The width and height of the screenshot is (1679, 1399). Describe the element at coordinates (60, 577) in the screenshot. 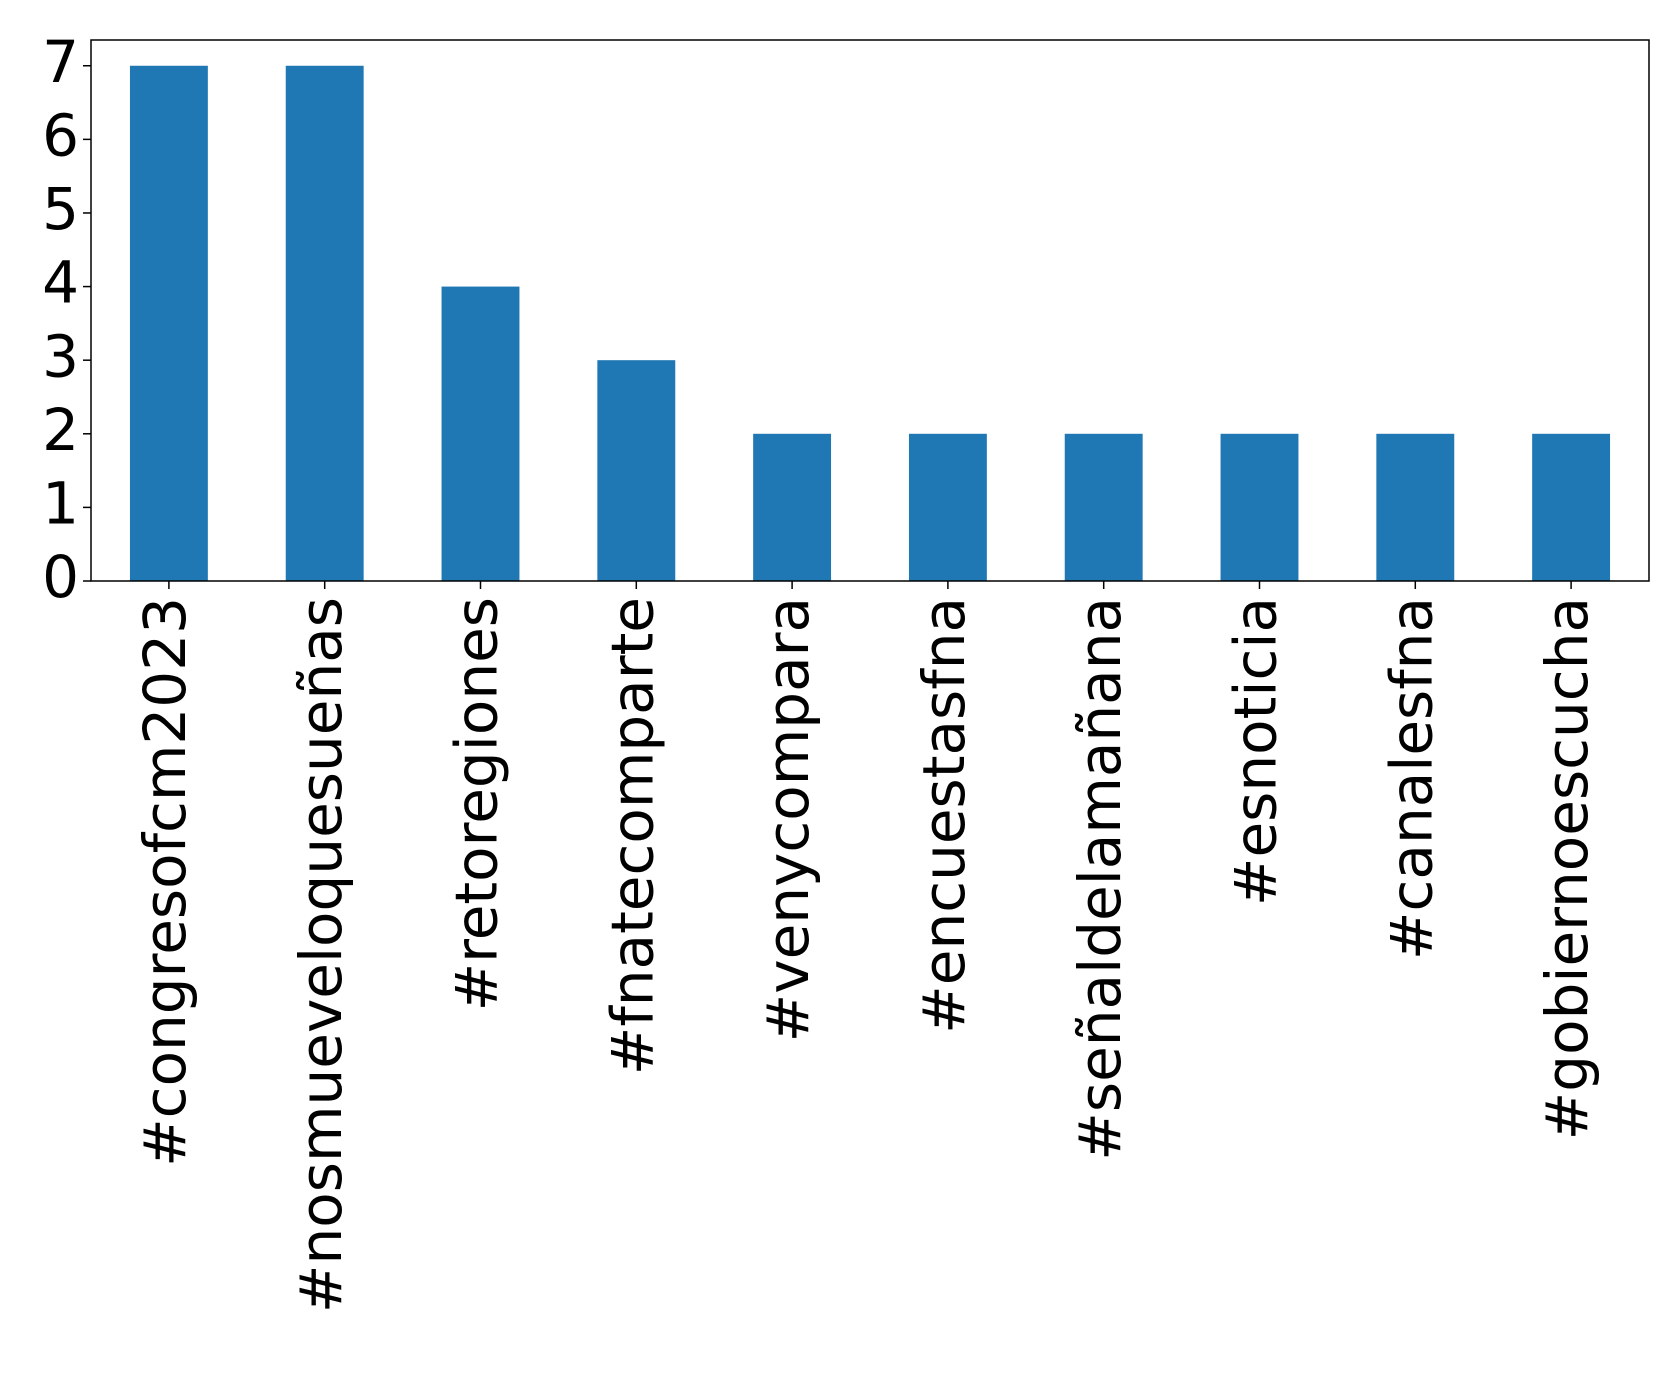

I see `y-tick-label: 0` at that location.